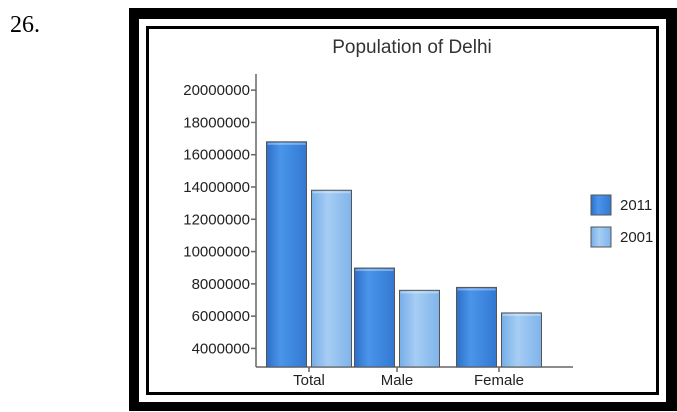 Image resolution: width=677 pixels, height=412 pixels. What do you see at coordinates (636, 237) in the screenshot?
I see `legend-label: 2001` at bounding box center [636, 237].